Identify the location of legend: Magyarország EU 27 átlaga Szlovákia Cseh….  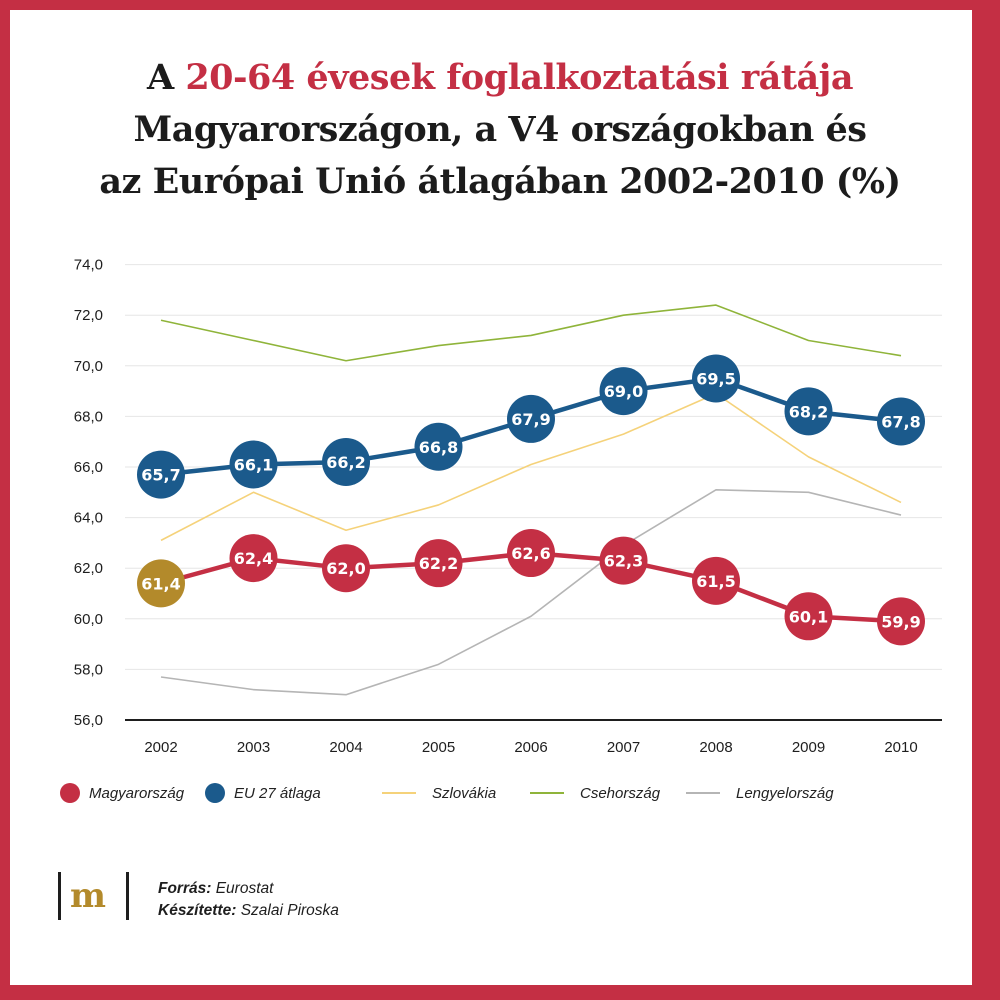
(510, 794).